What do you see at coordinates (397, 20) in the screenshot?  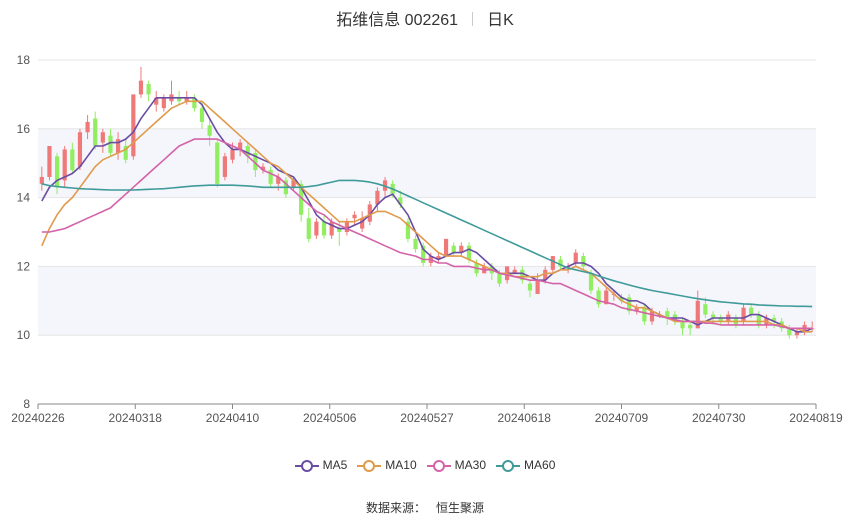 I see `stock-name-code: 拓维信息 002261` at bounding box center [397, 20].